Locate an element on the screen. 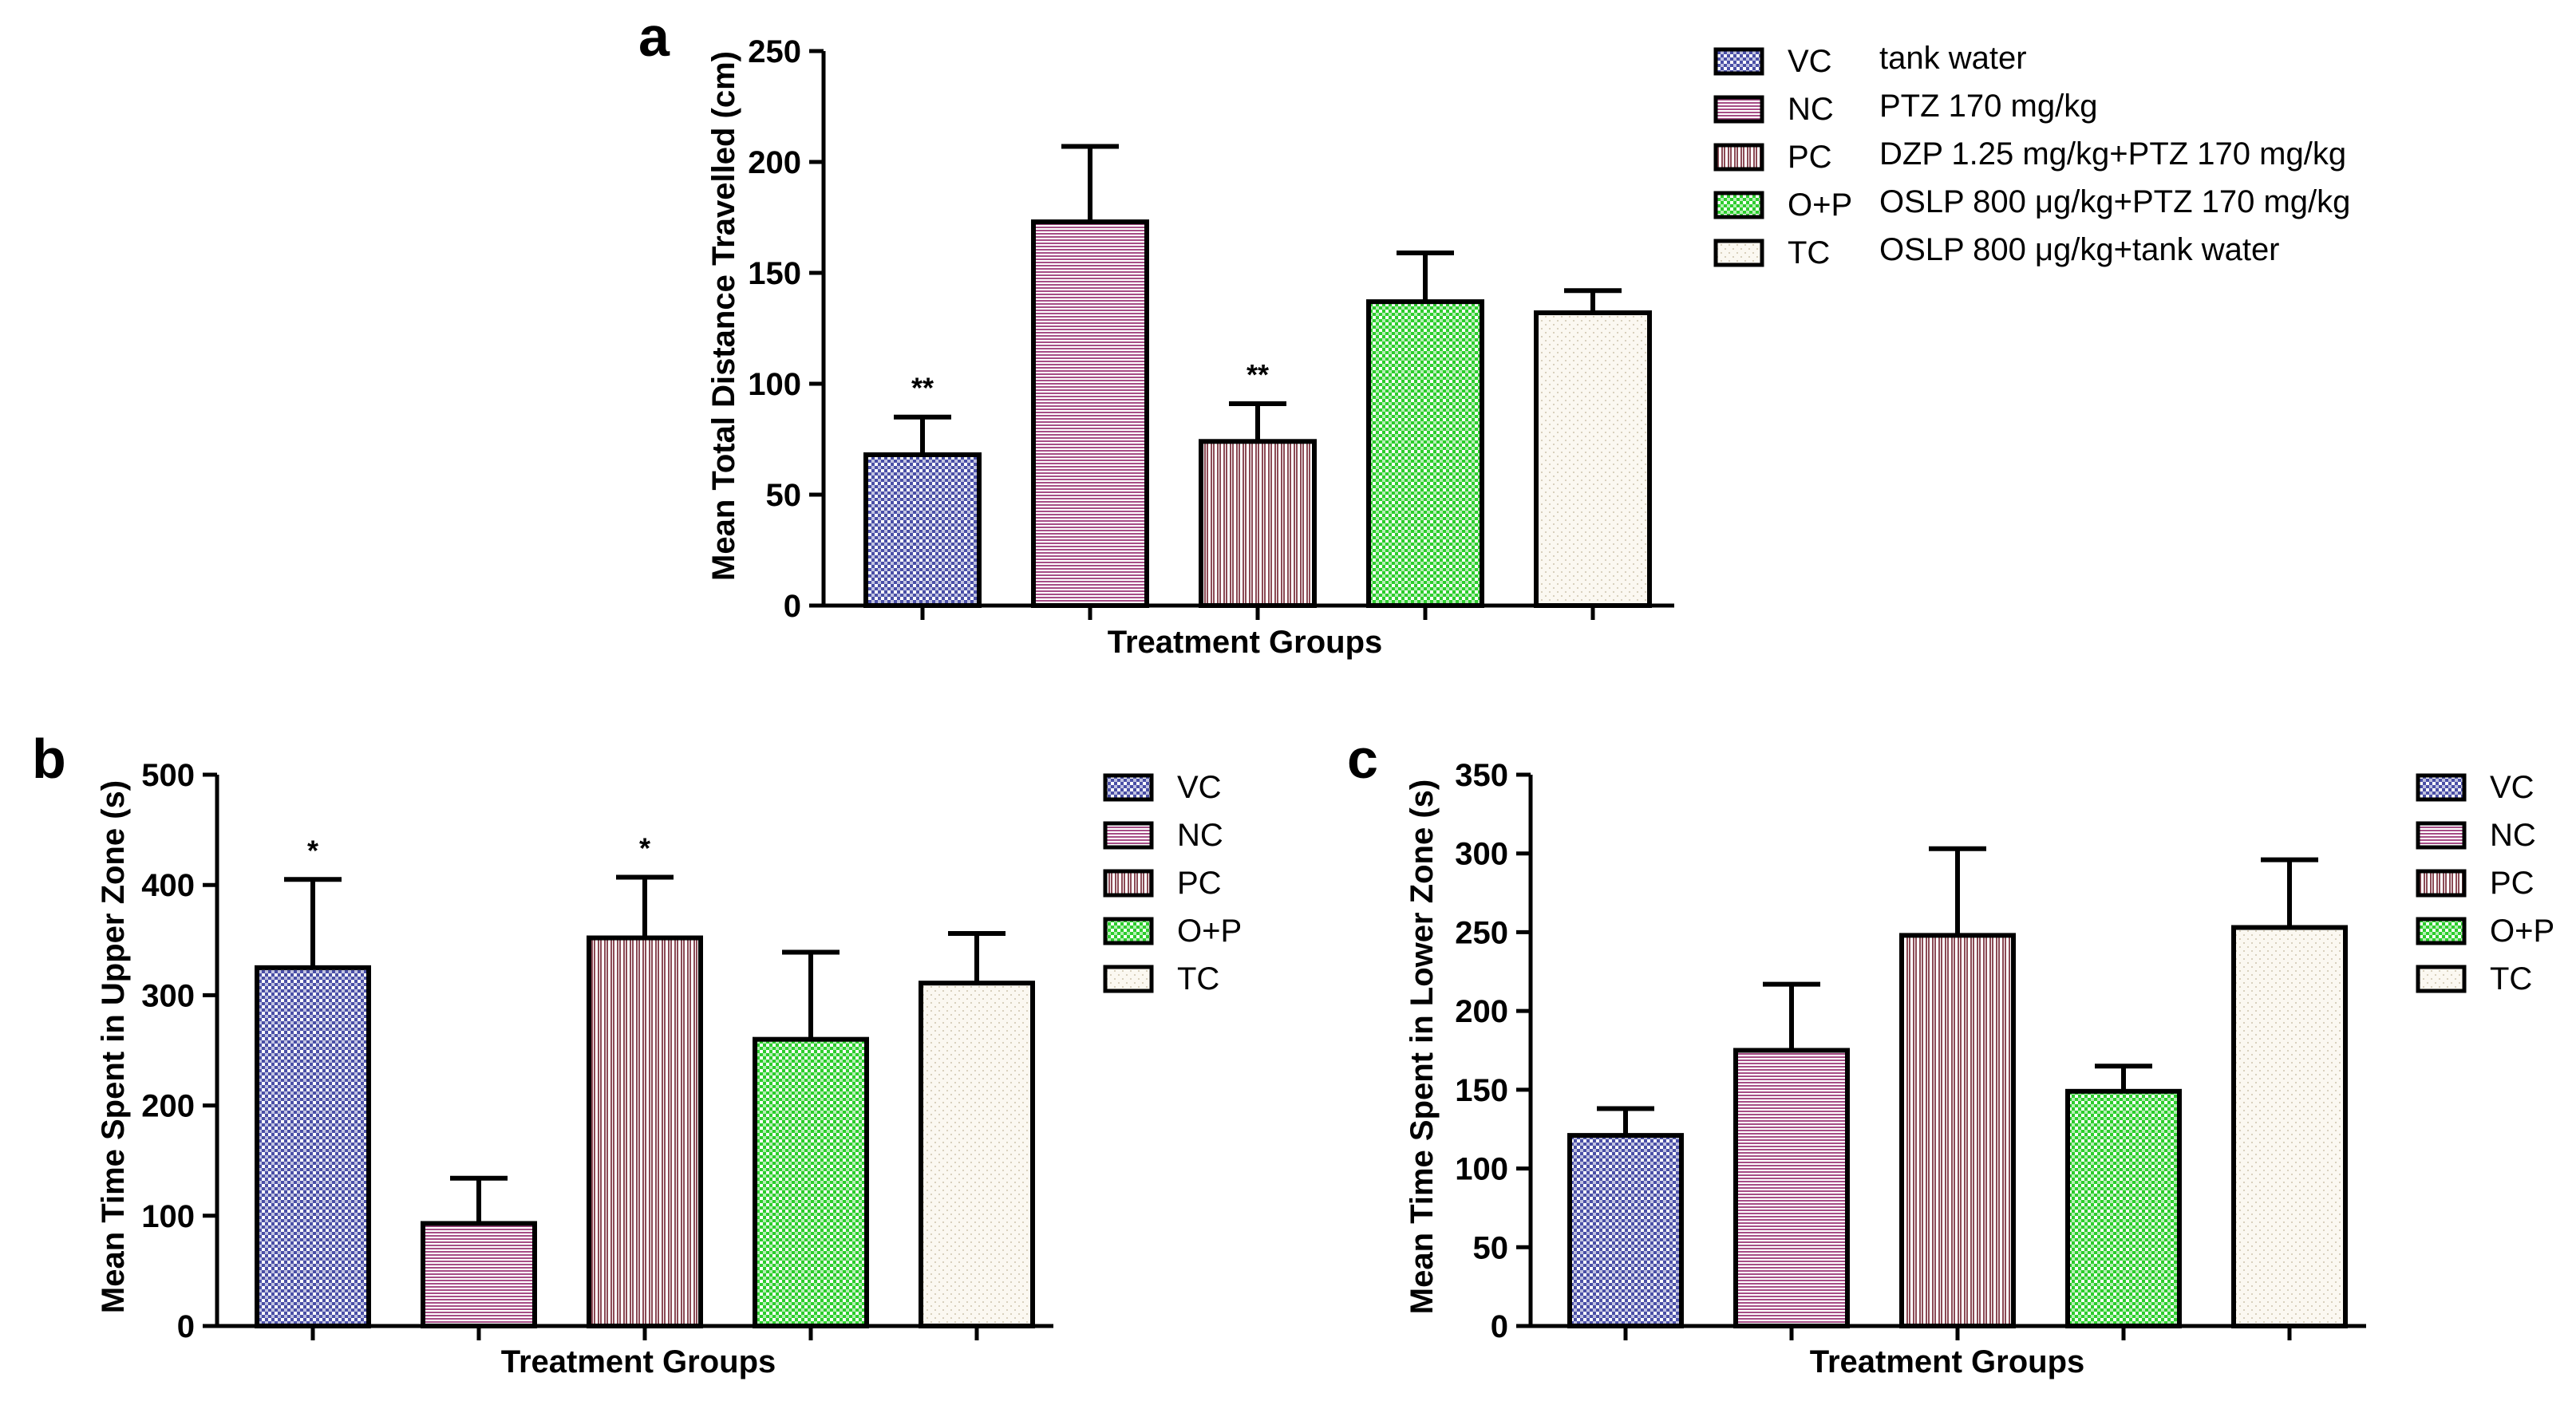 The height and width of the screenshot is (1401, 2576). plot-area: 0 100 200 300 400 500 * * is located at coordinates (597, 1051).